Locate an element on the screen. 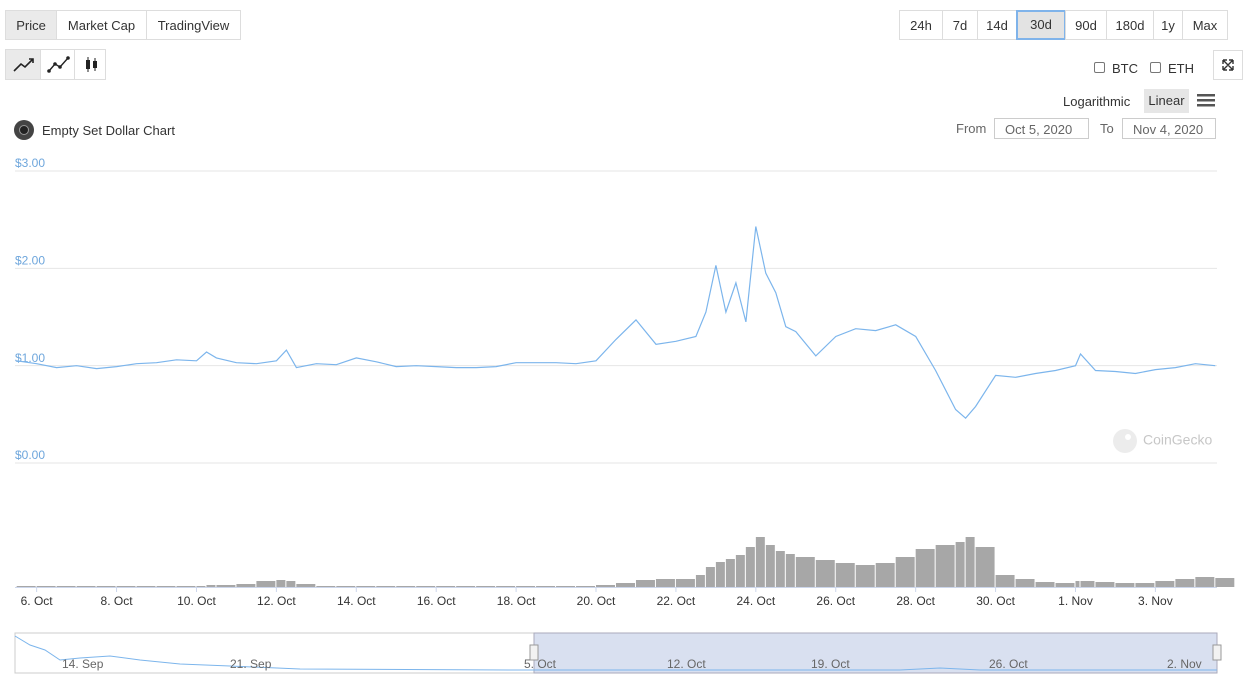  y-tick-label: $0.00 is located at coordinates (30, 455).